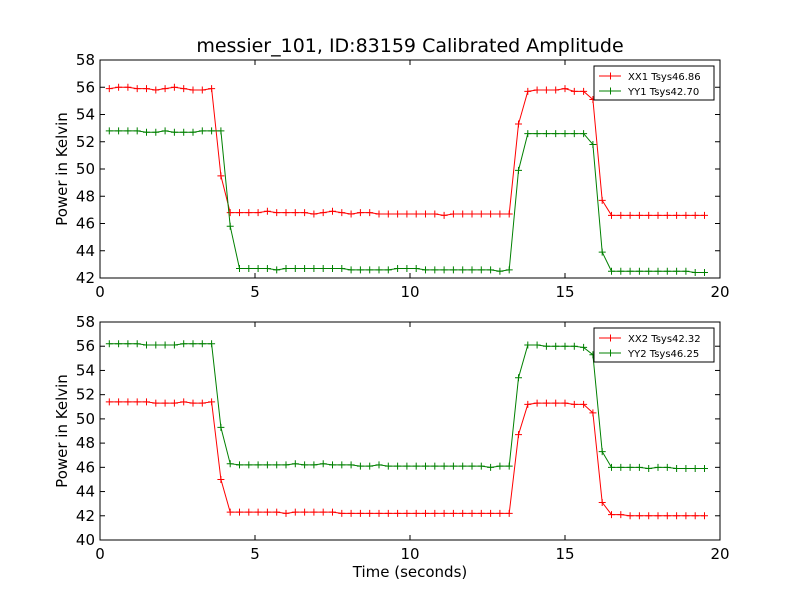  I want to click on bottom-y-axis-label: Power in Kelvin, so click(62, 431).